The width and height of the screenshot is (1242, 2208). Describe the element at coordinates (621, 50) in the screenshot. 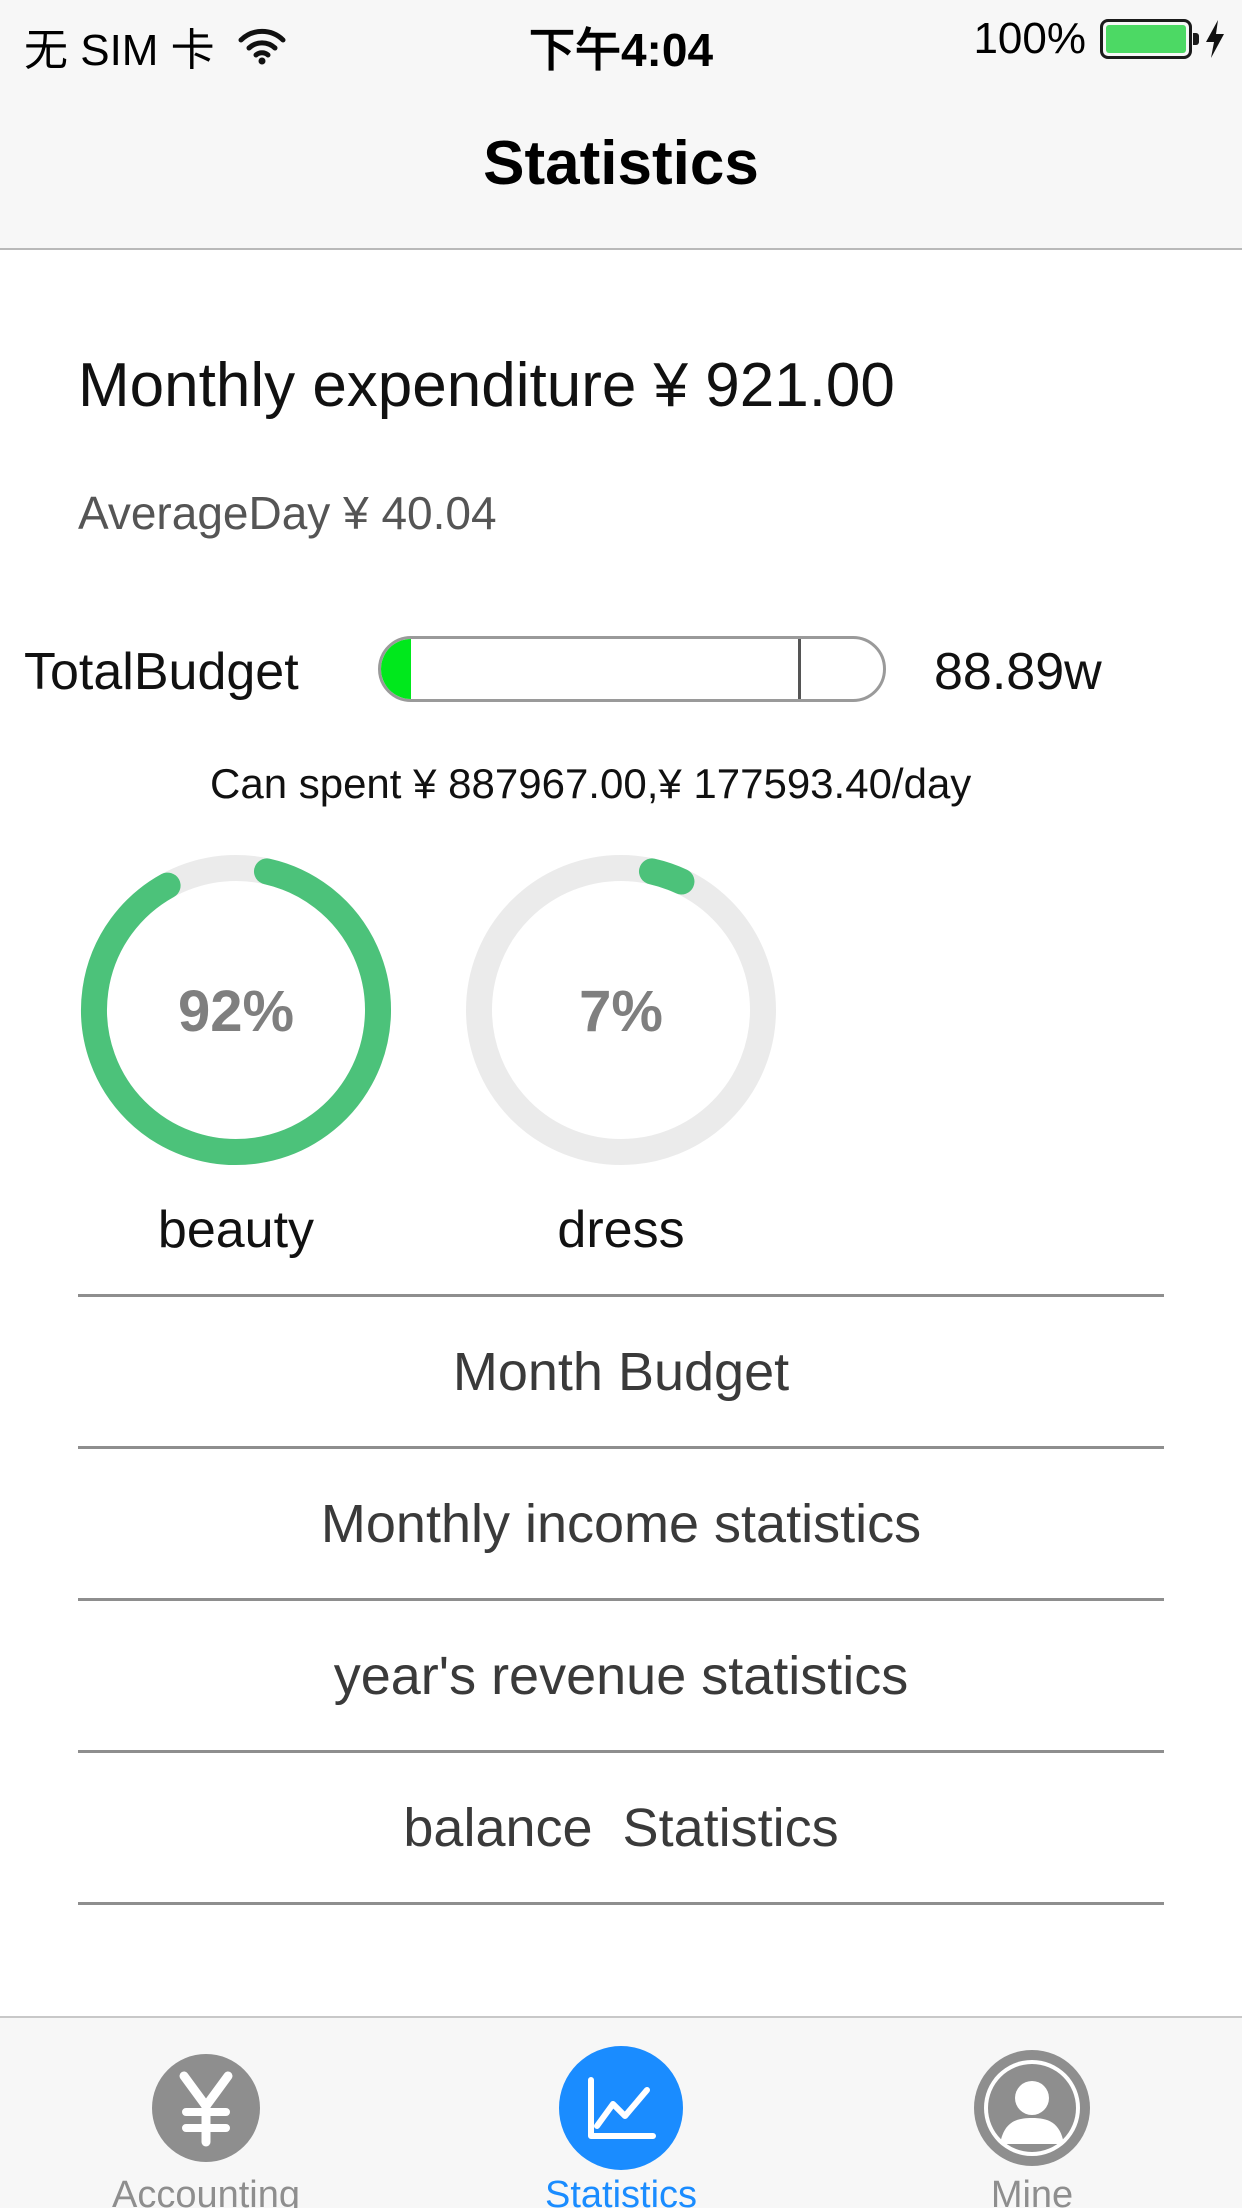

I see `status-time: 下午4:04` at that location.